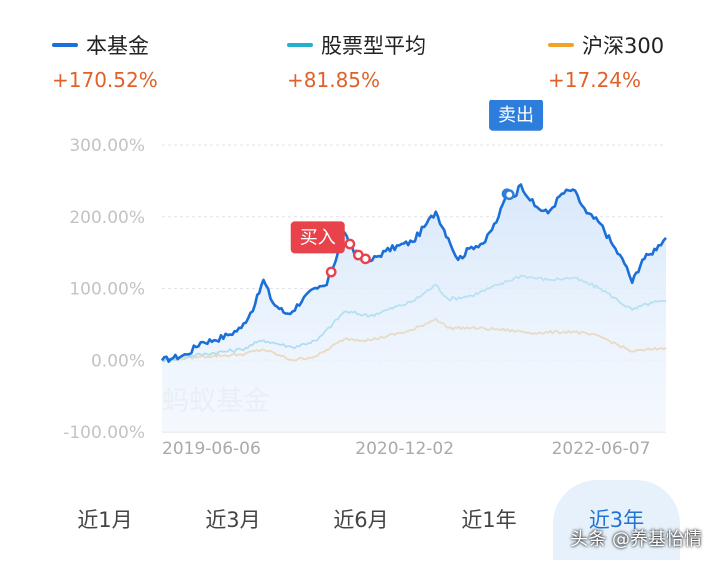  I want to click on legend-swatch-fund, so click(65, 45).